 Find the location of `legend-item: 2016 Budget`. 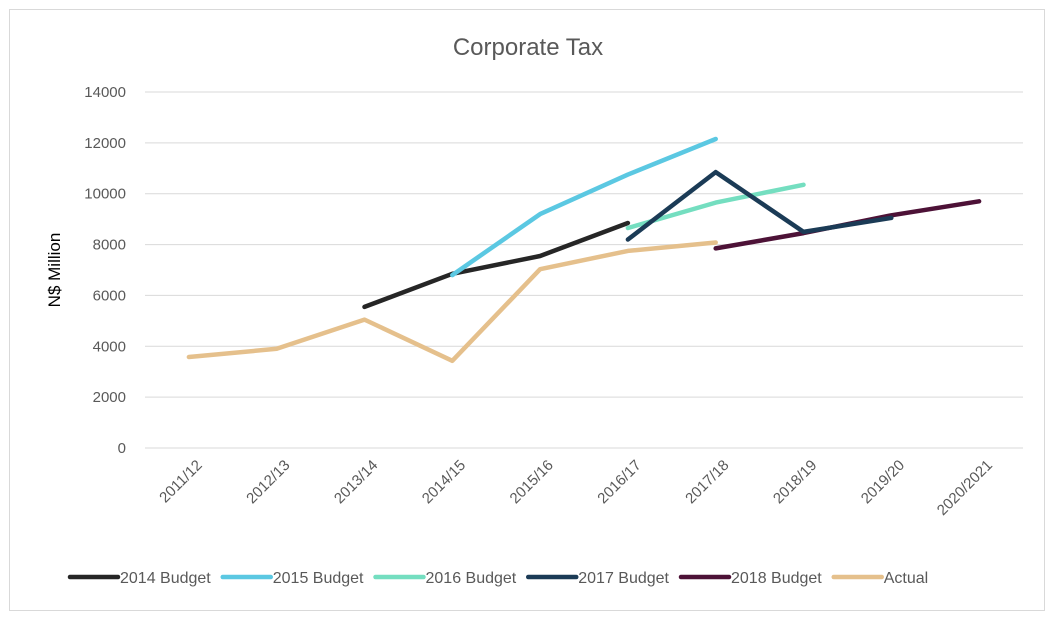

legend-item: 2016 Budget is located at coordinates (445, 578).